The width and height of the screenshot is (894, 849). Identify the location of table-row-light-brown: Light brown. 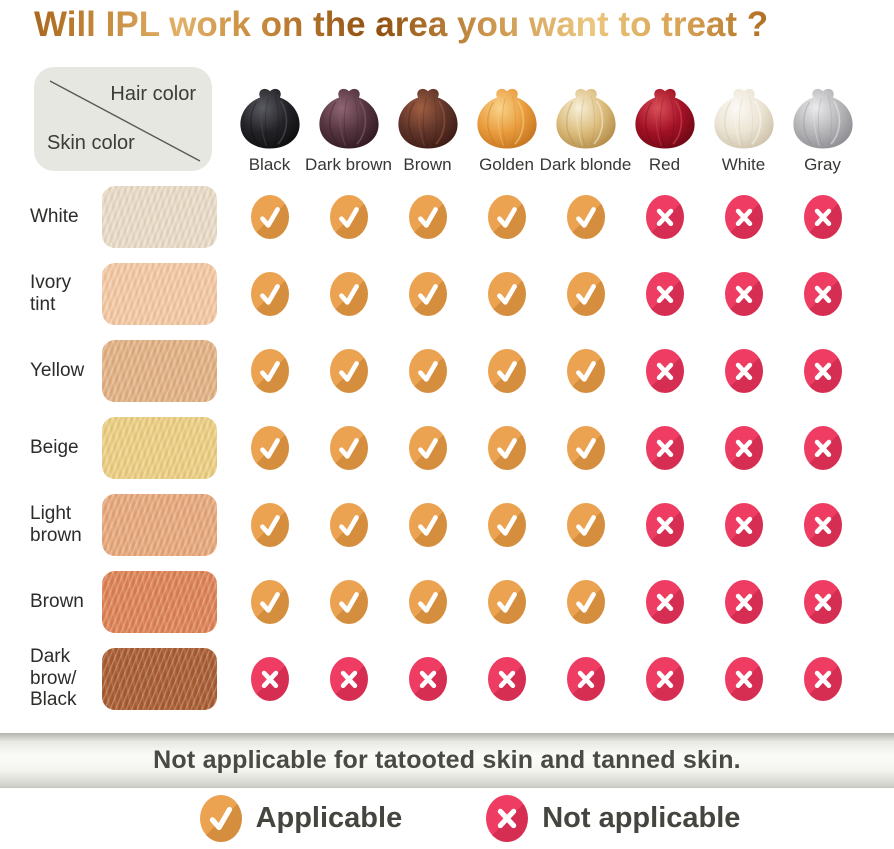
(447, 524).